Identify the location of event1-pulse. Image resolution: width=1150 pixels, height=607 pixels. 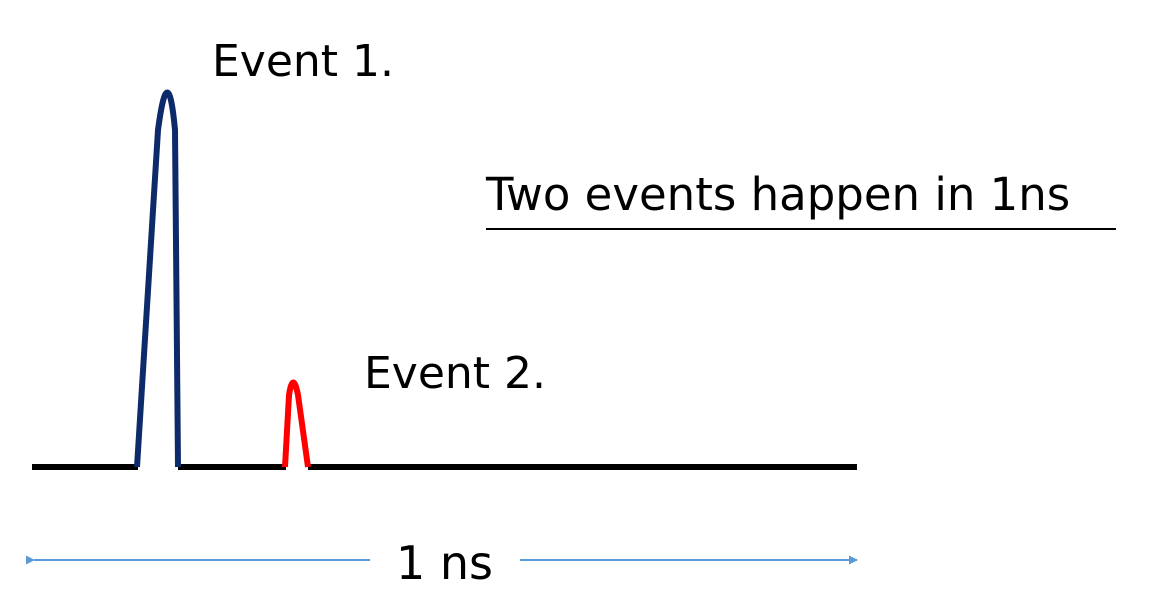
(157, 278).